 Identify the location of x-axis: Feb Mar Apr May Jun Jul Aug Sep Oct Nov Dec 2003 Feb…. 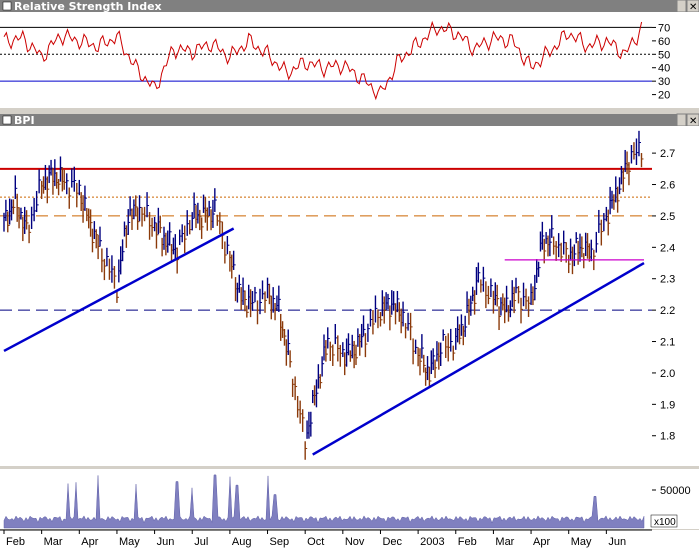
(349, 538).